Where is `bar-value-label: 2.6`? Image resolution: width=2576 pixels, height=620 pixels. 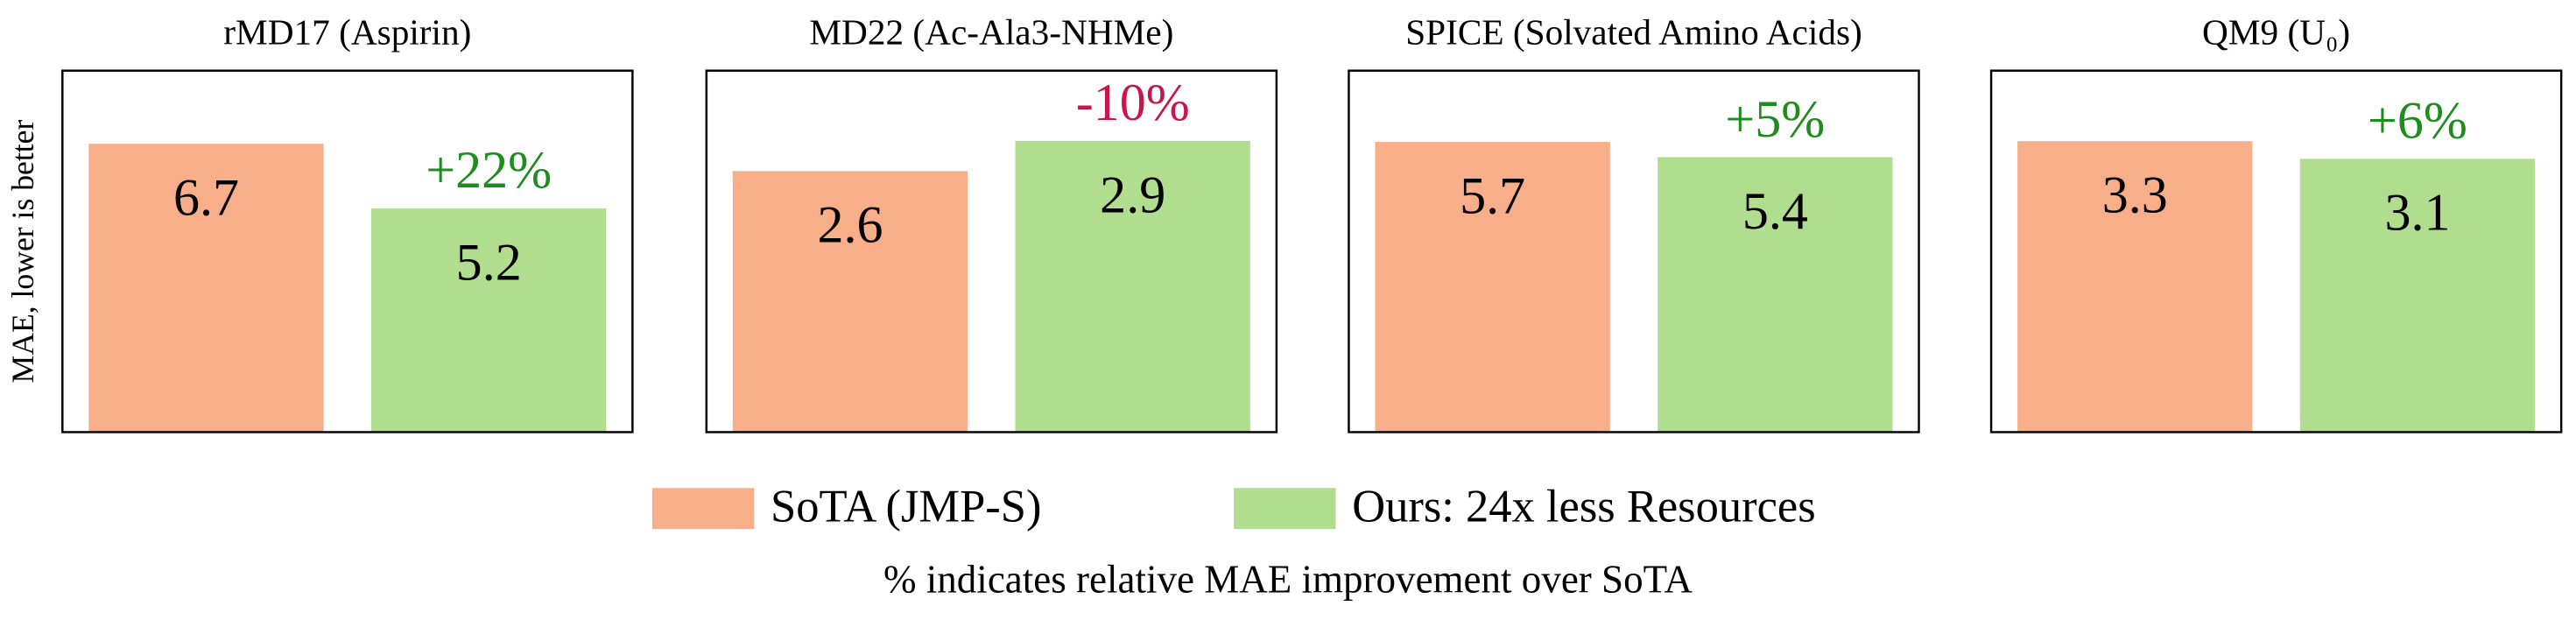 bar-value-label: 2.6 is located at coordinates (850, 225).